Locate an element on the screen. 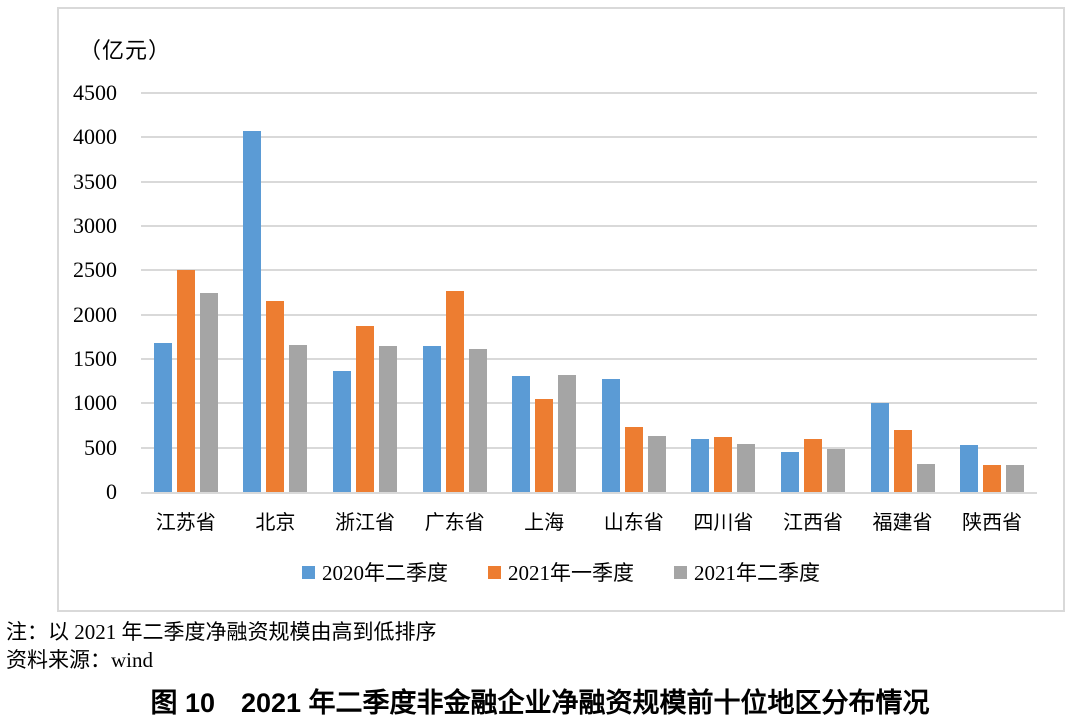 The width and height of the screenshot is (1080, 722). x-tick-label: 山东省 is located at coordinates (633, 523).